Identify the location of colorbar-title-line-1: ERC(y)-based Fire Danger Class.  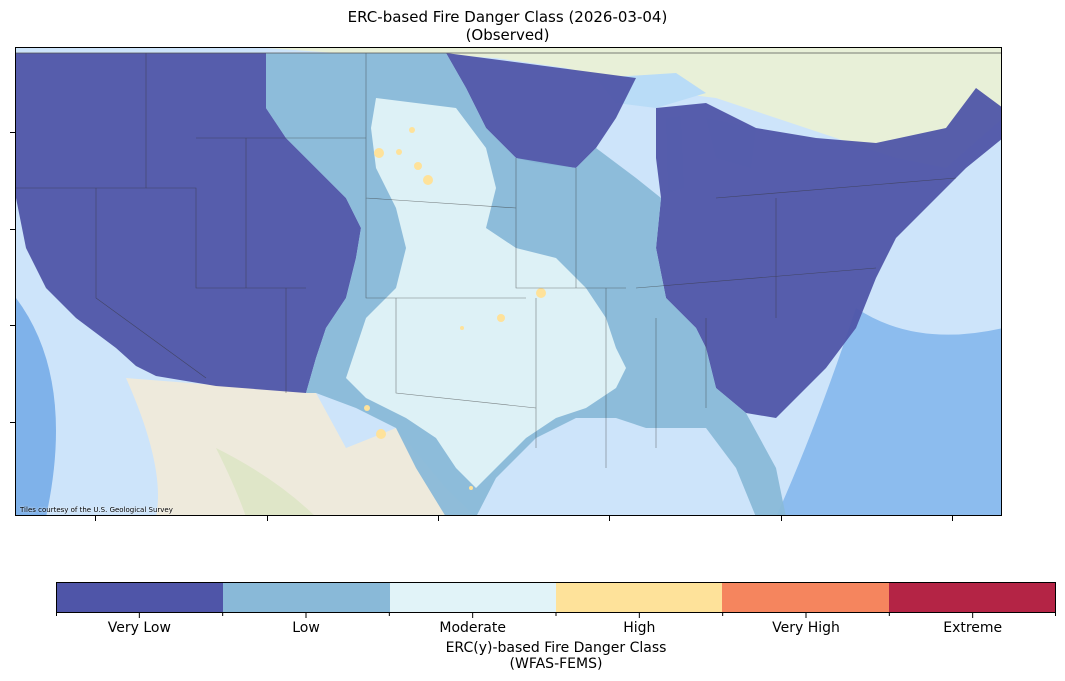
(556, 648).